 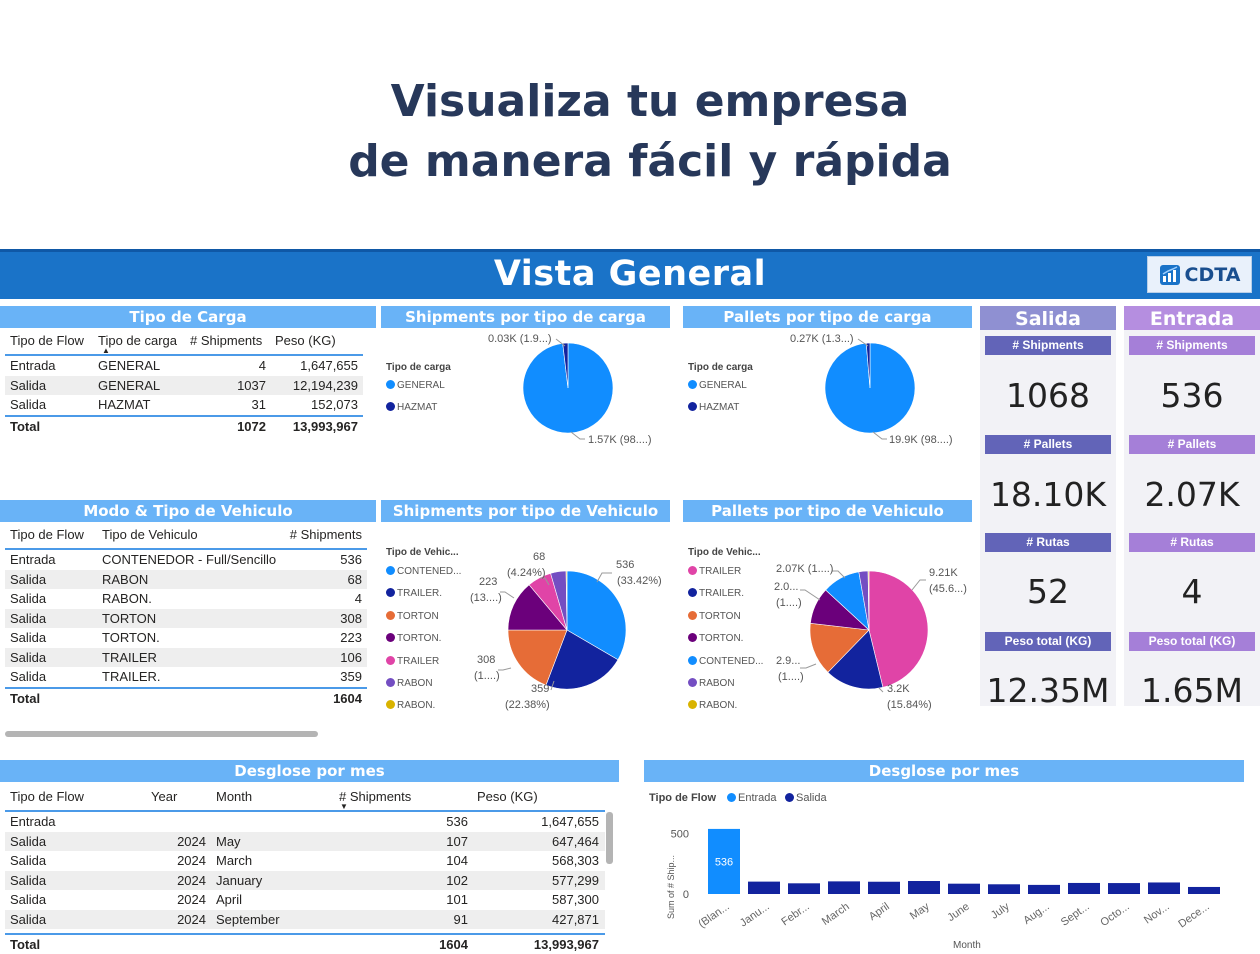 I want to click on table-row: Salida TORTON. 223, so click(x=186, y=638).